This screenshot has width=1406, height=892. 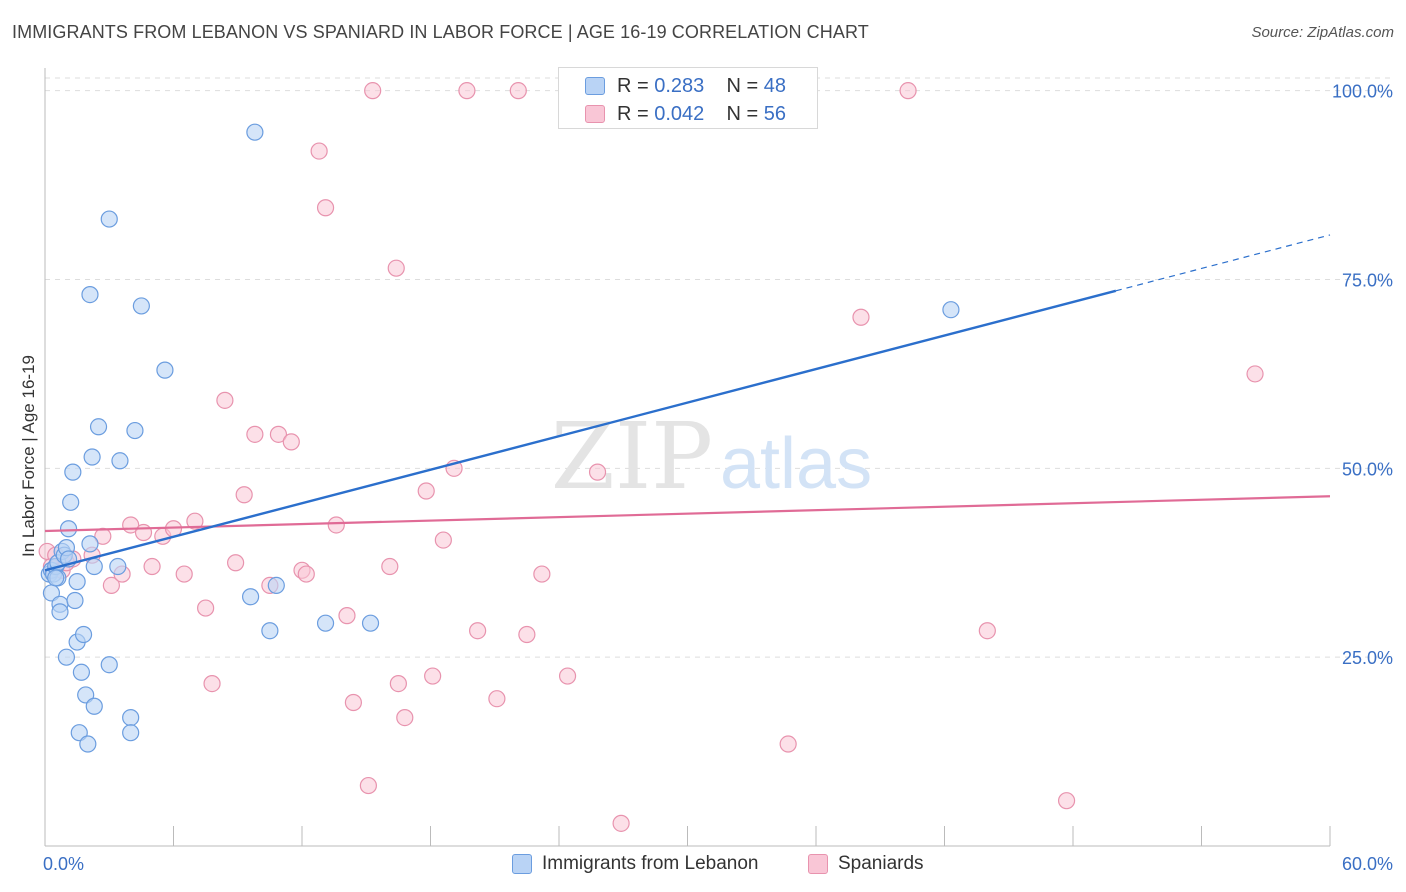 I want to click on n-value: 56, so click(x=775, y=114).